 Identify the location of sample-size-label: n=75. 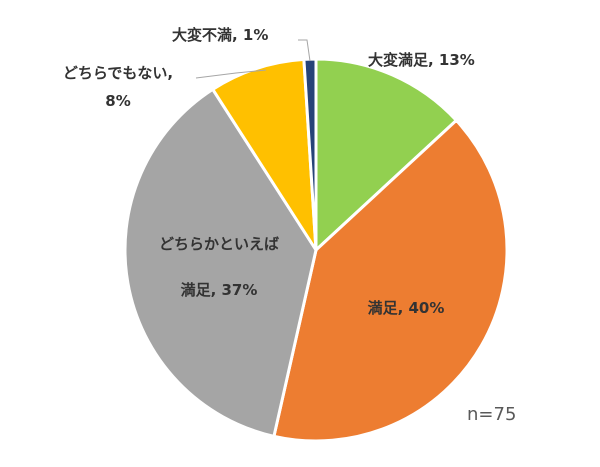
(491, 414).